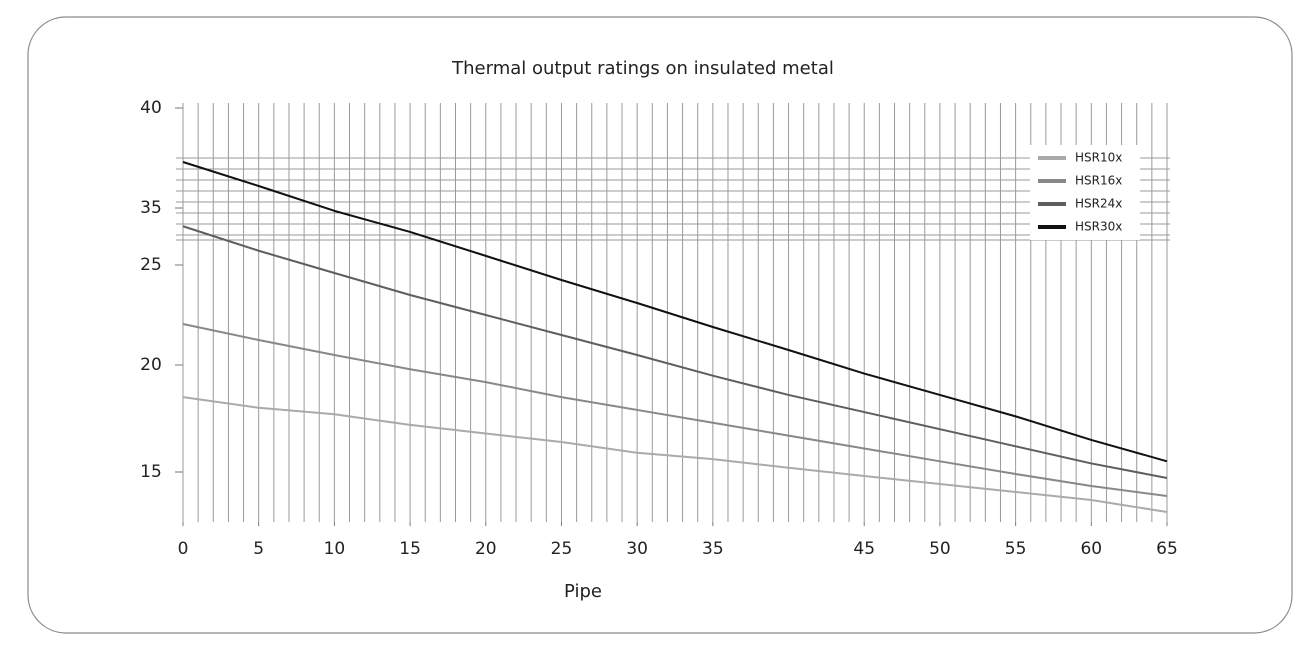 The height and width of the screenshot is (657, 1313). Describe the element at coordinates (1098, 158) in the screenshot. I see `legend-label: HSR10x` at that location.